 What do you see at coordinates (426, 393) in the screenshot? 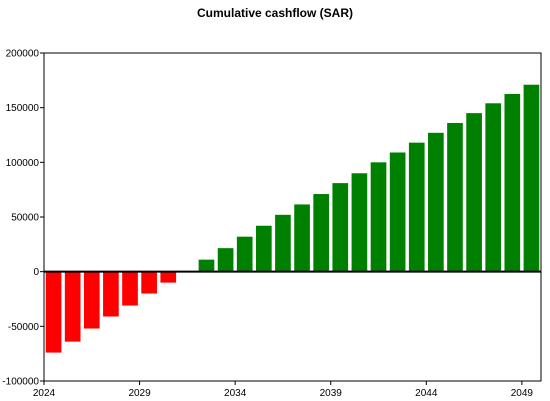
I see `x-tick-label-2044: 2044` at bounding box center [426, 393].